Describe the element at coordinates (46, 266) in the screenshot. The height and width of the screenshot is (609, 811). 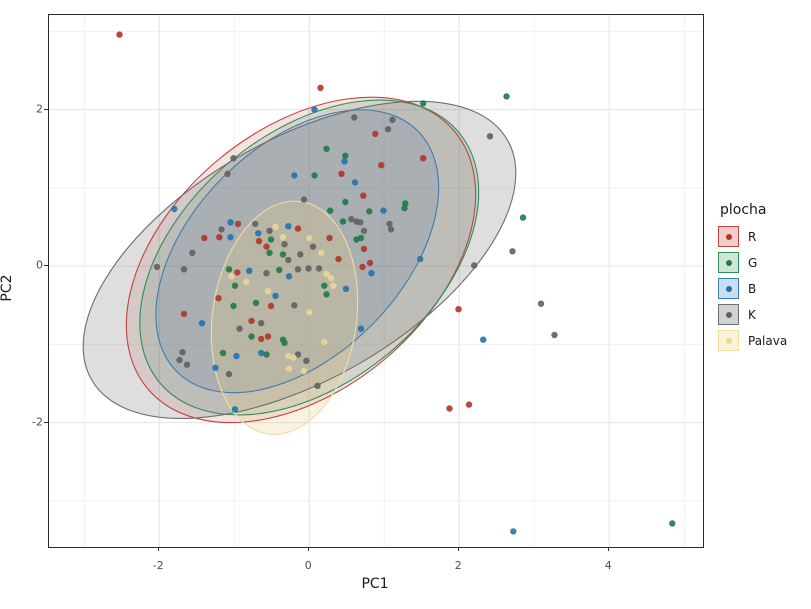
I see `y-tick-mark` at that location.